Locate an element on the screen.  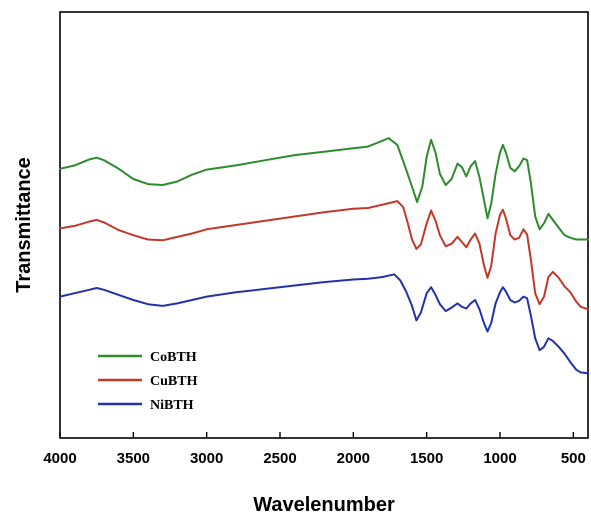
x-tick-label: 500 is located at coordinates (573, 458).